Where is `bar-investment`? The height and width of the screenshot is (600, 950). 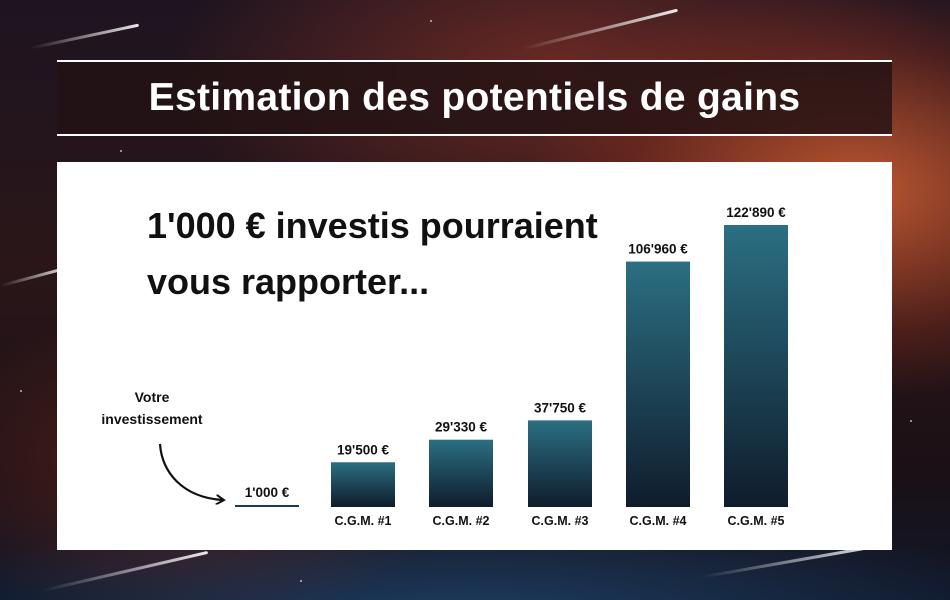
bar-investment is located at coordinates (267, 506).